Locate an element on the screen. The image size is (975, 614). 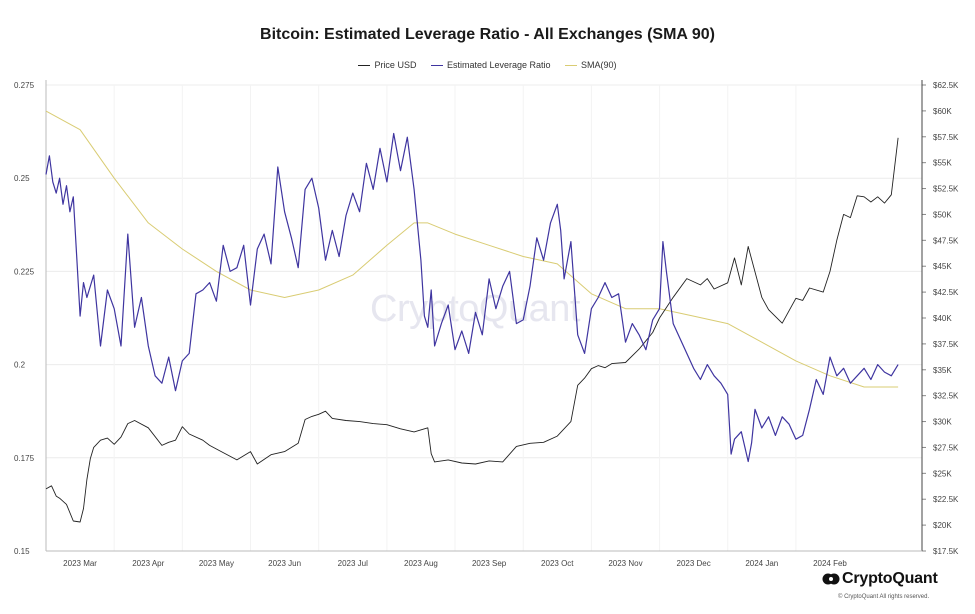
legend-swatch-price is located at coordinates (364, 66).